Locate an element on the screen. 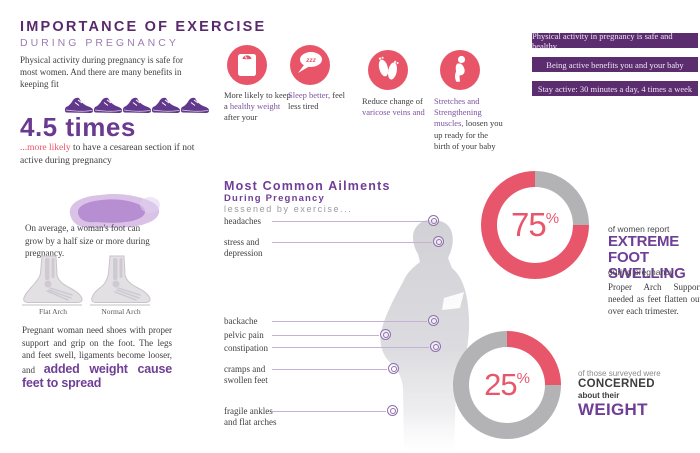  weight-lead: of those surveyed were is located at coordinates (619, 373).